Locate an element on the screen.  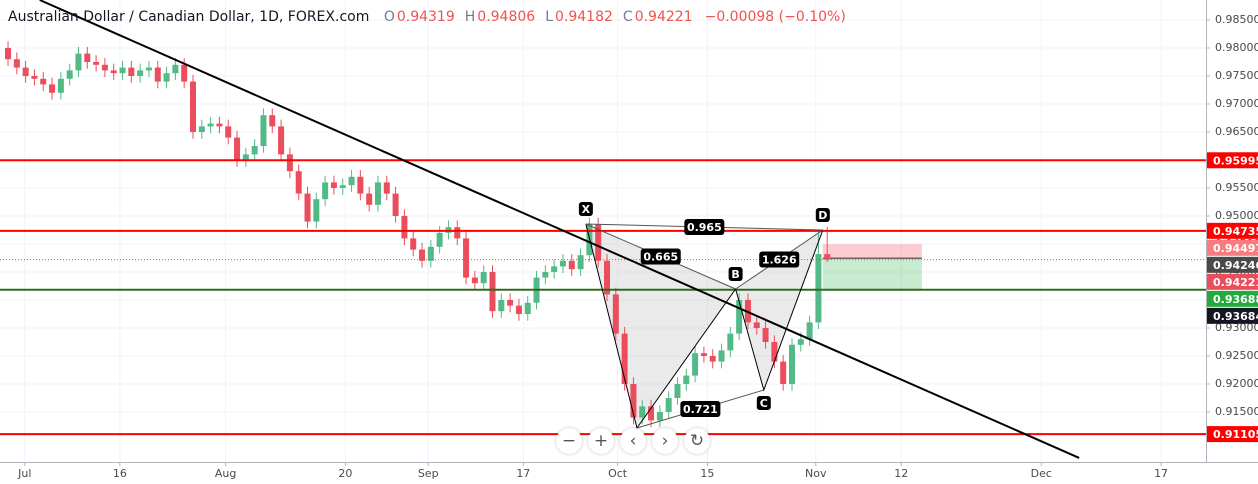
price-badge-label: 0.93688 is located at coordinates (1235, 299).